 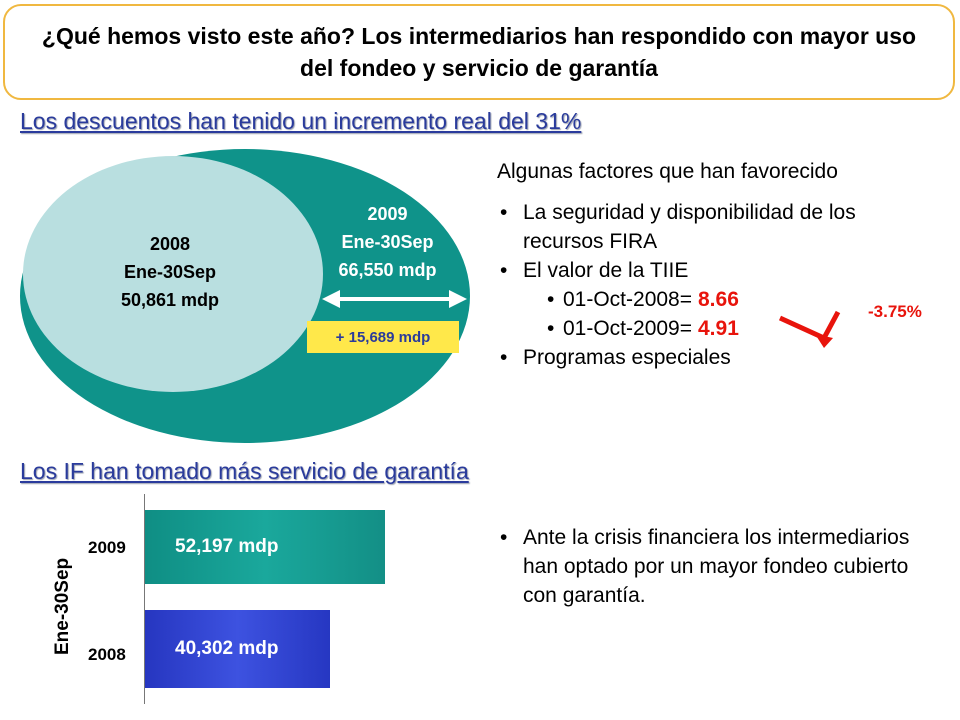 I want to click on year-label-2009: 2009, so click(x=107, y=547).